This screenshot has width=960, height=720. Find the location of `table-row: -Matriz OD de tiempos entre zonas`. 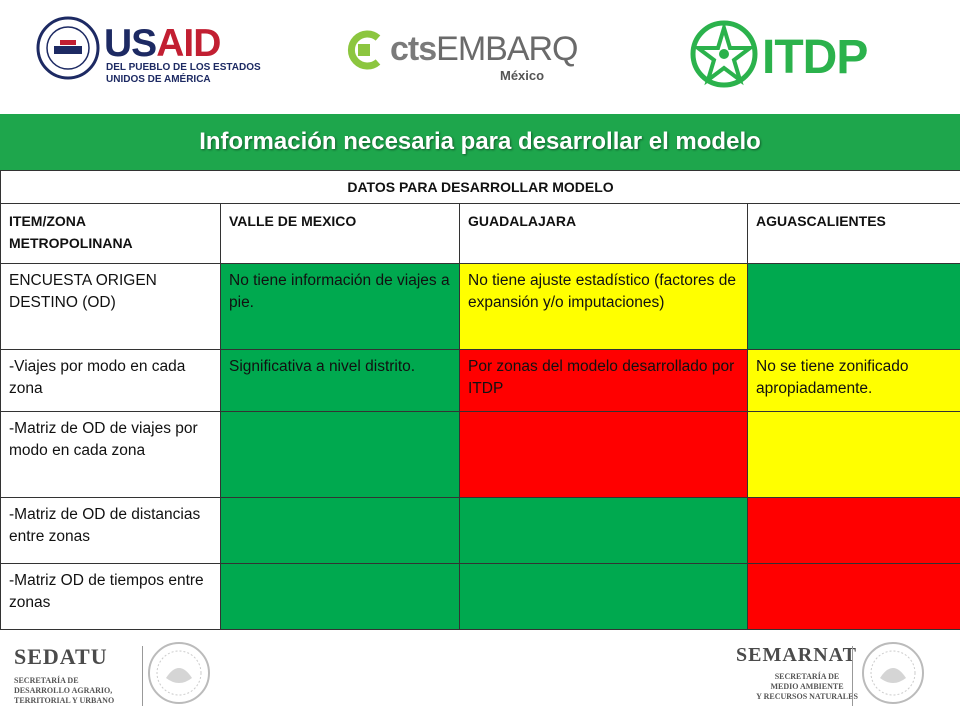

table-row: -Matriz OD de tiempos entre zonas is located at coordinates (480, 596).